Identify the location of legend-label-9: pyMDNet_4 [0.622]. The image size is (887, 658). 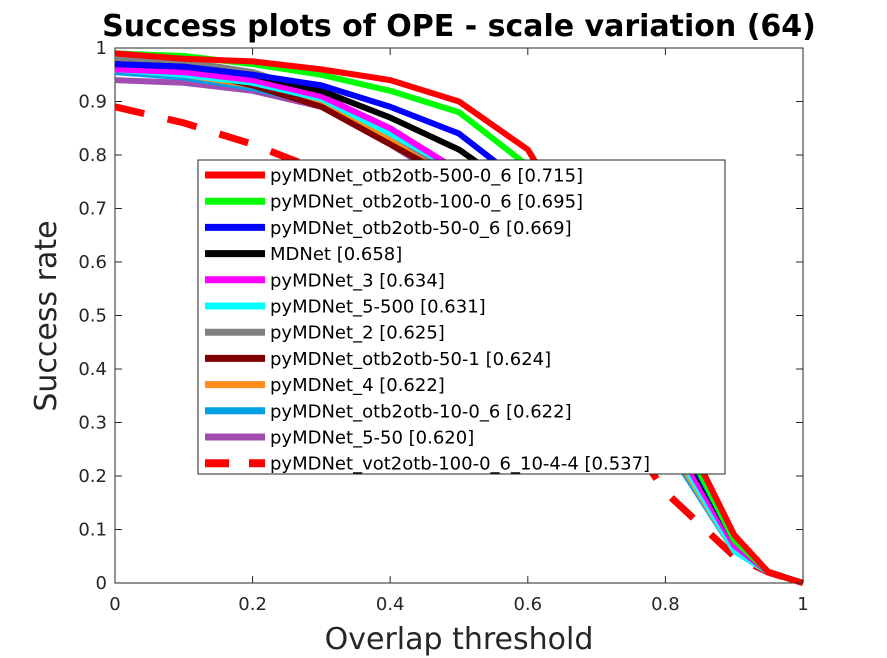
(357, 385).